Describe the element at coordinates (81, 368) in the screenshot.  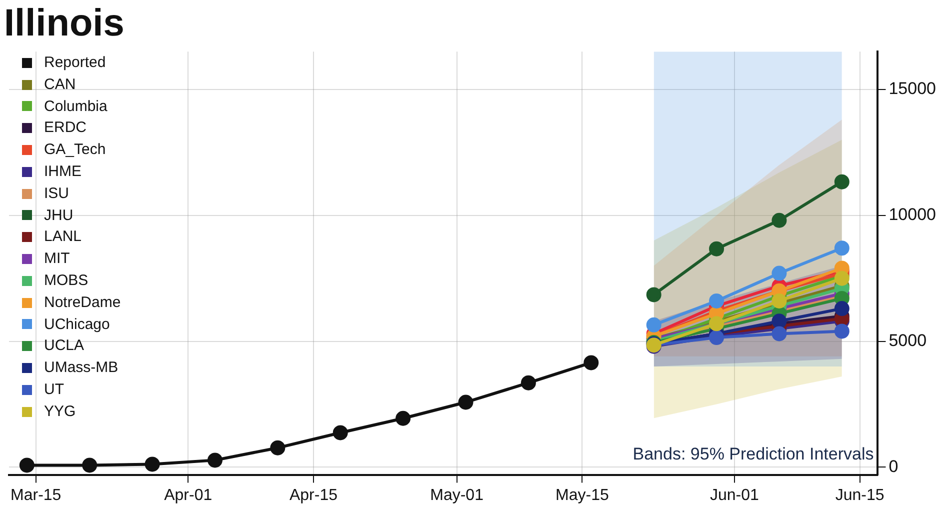
I see `legend-label: UMass-MB` at that location.